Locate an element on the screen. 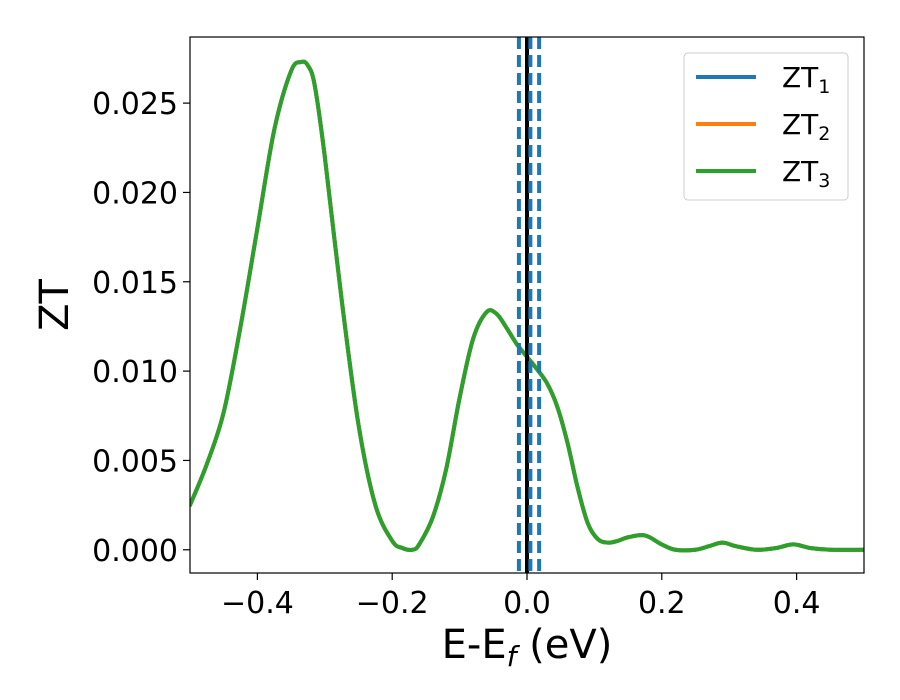 This screenshot has height=700, width=900. legend-label-zt2: ZT2 is located at coordinates (806, 126).